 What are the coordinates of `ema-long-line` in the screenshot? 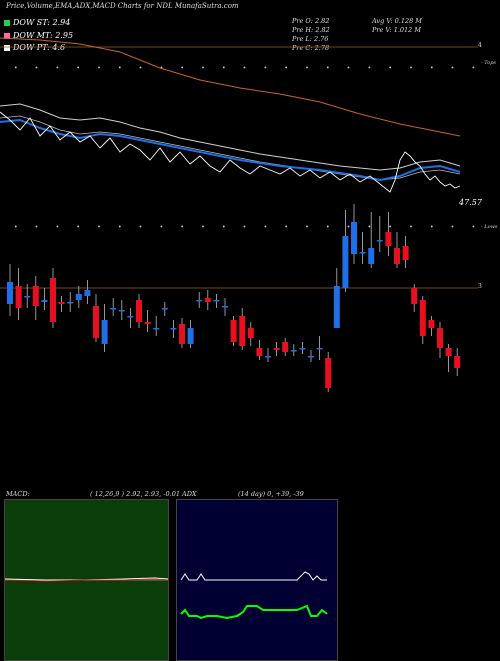 It's located at (230, 87).